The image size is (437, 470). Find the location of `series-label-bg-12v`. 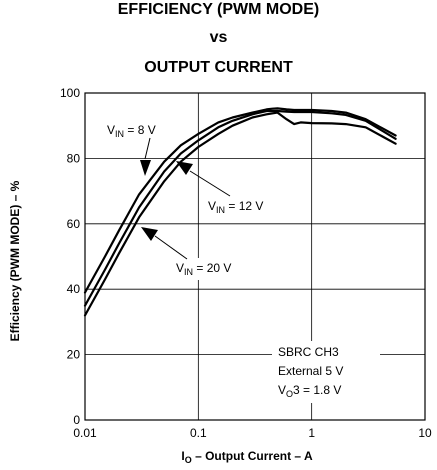

series-label-bg-12v is located at coordinates (246, 205).